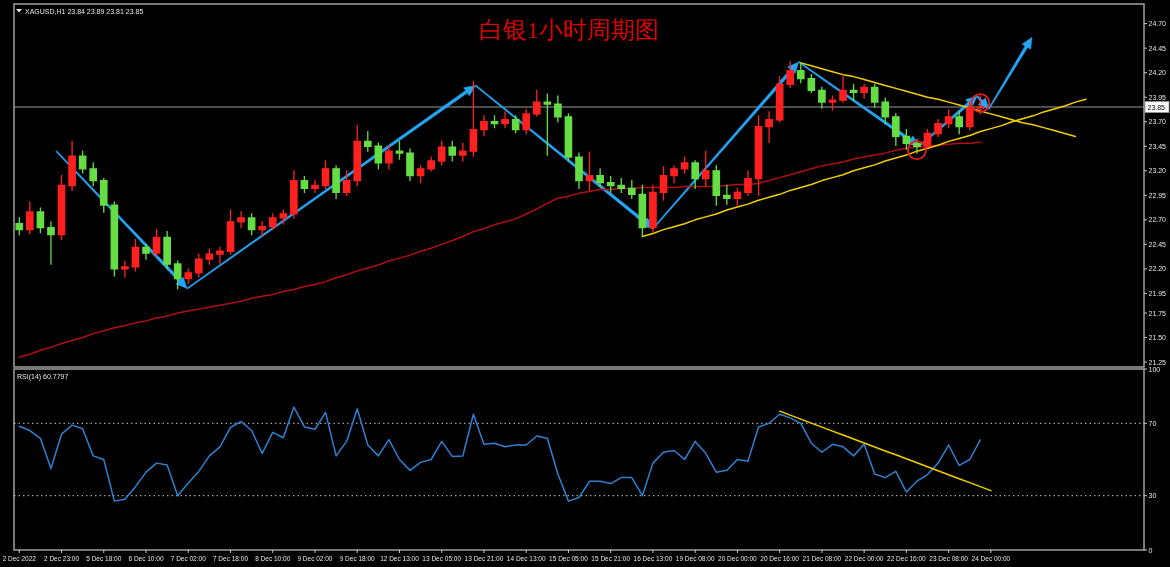 The width and height of the screenshot is (1170, 567). Describe the element at coordinates (569, 30) in the screenshot. I see `text: 白银1小时周期图` at that location.